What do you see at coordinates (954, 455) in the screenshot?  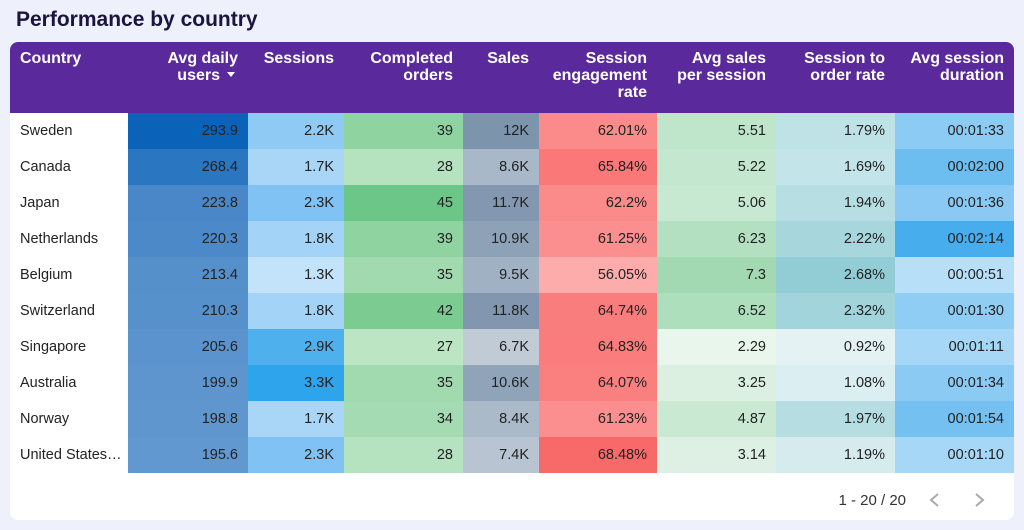 I see `metric-cell: 00:01:10` at bounding box center [954, 455].